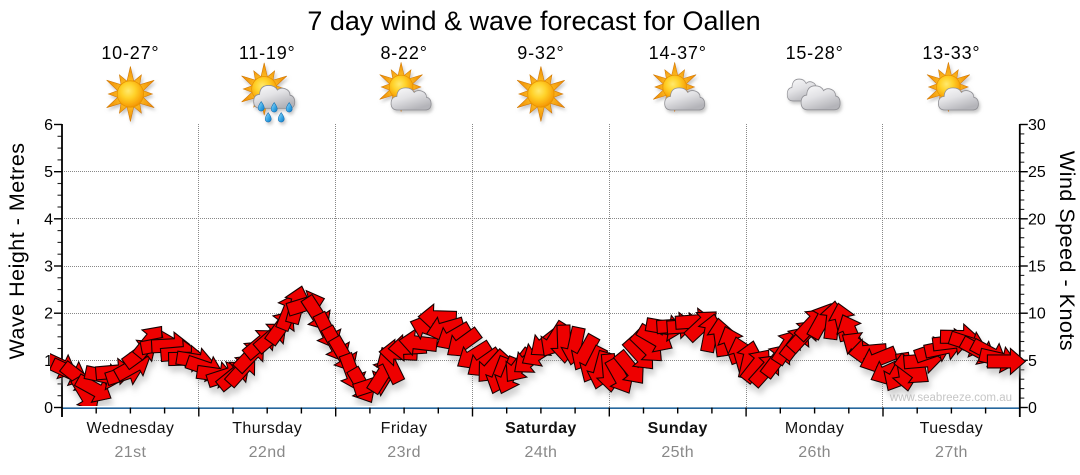 This screenshot has width=1080, height=475. Describe the element at coordinates (48, 125) in the screenshot. I see `svg-text: 6` at that location.